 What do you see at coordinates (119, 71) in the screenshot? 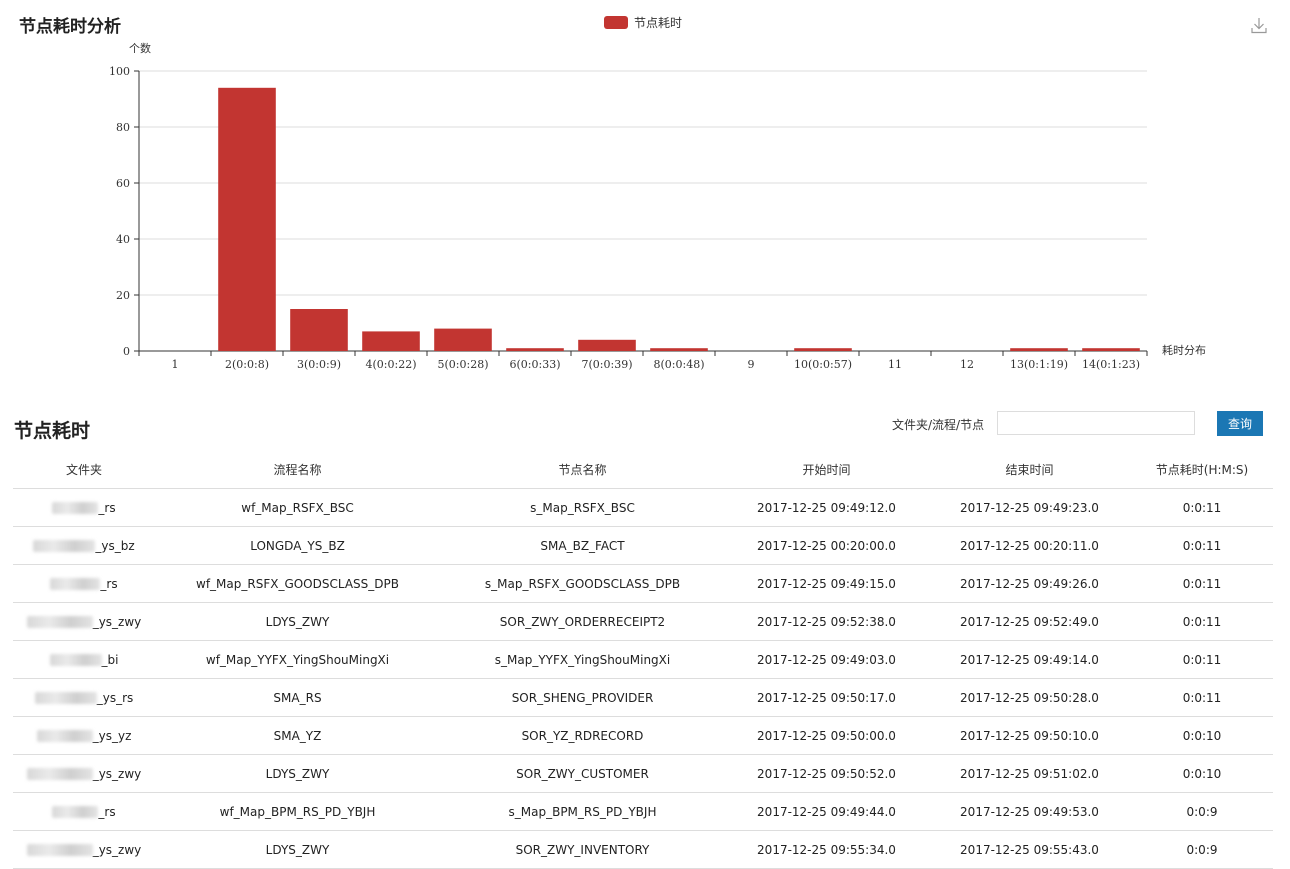
I see `y-tick-label: 100` at bounding box center [119, 71].